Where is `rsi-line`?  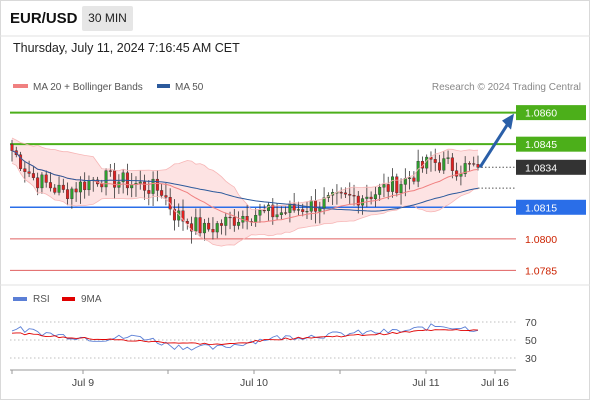 rsi-line is located at coordinates (245, 337).